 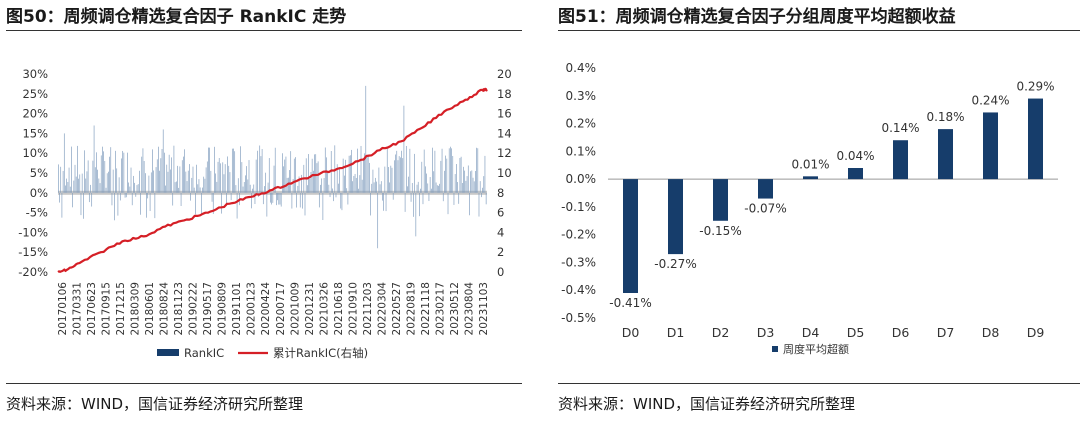 What do you see at coordinates (675, 217) in the screenshot?
I see `group-bar-d1` at bounding box center [675, 217].